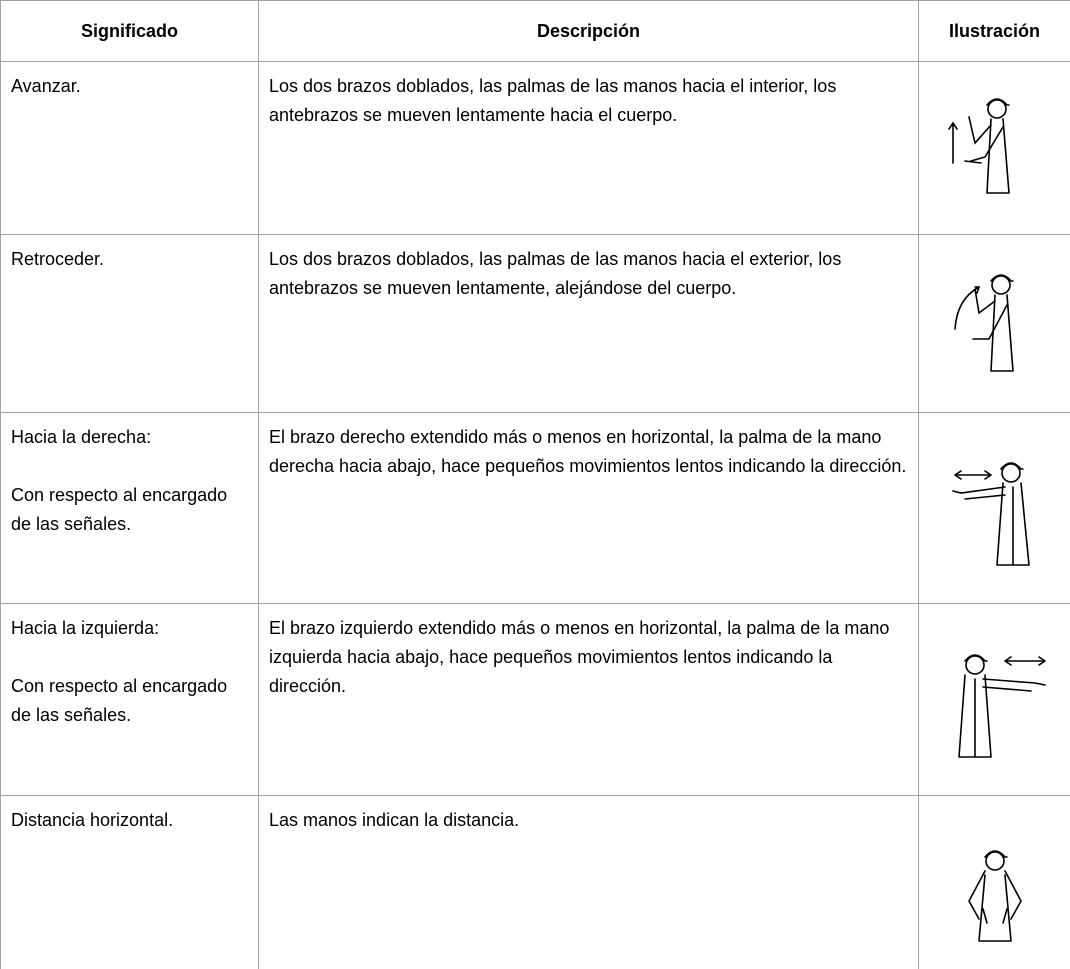 This screenshot has width=1070, height=969. Describe the element at coordinates (81, 437) in the screenshot. I see `meaning-text: Hacia la derecha:` at that location.